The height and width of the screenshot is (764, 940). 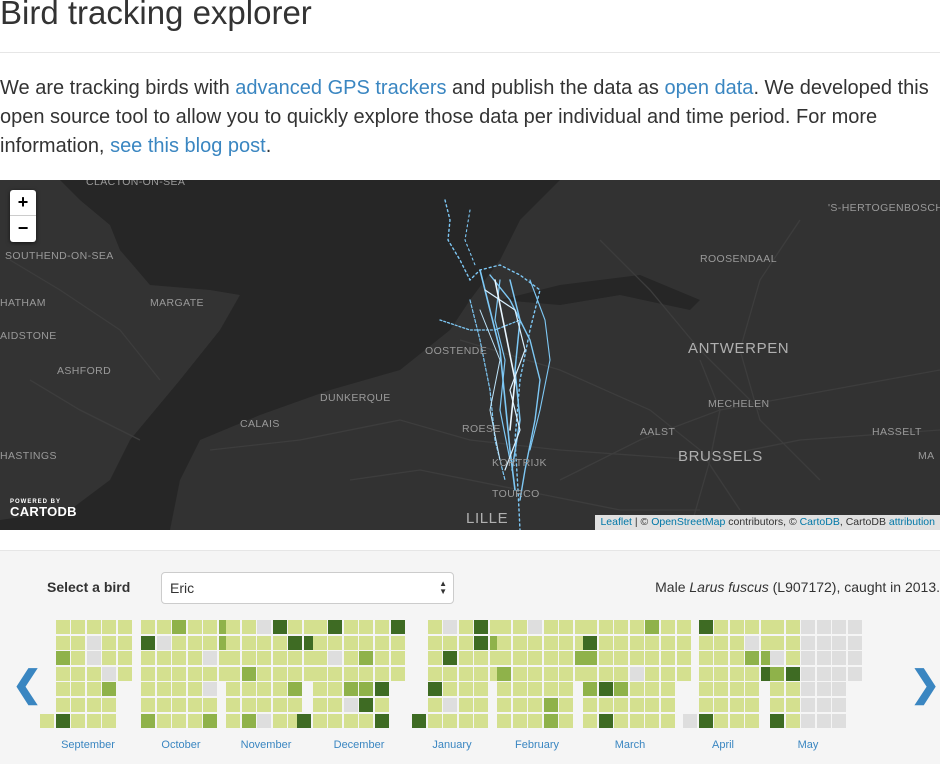 I want to click on month-label-february: February, so click(x=537, y=745).